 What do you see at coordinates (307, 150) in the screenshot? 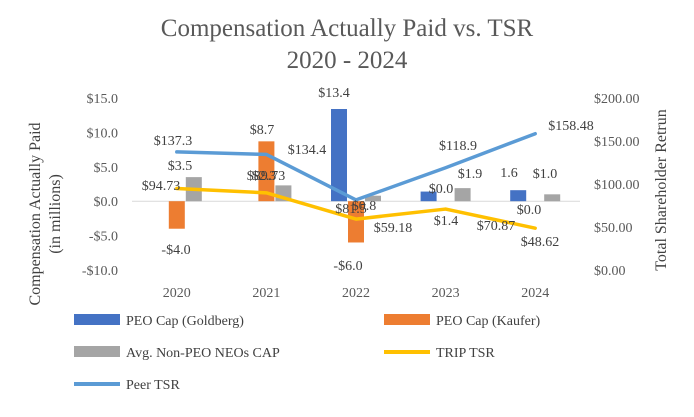
I see `data-label: $134.4` at bounding box center [307, 150].